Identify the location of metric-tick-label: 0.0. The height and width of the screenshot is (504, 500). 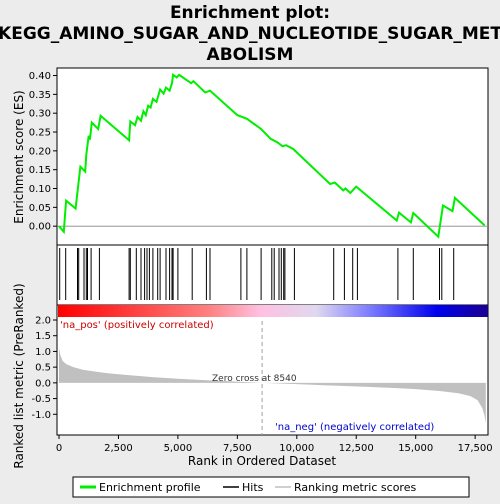
(43, 383).